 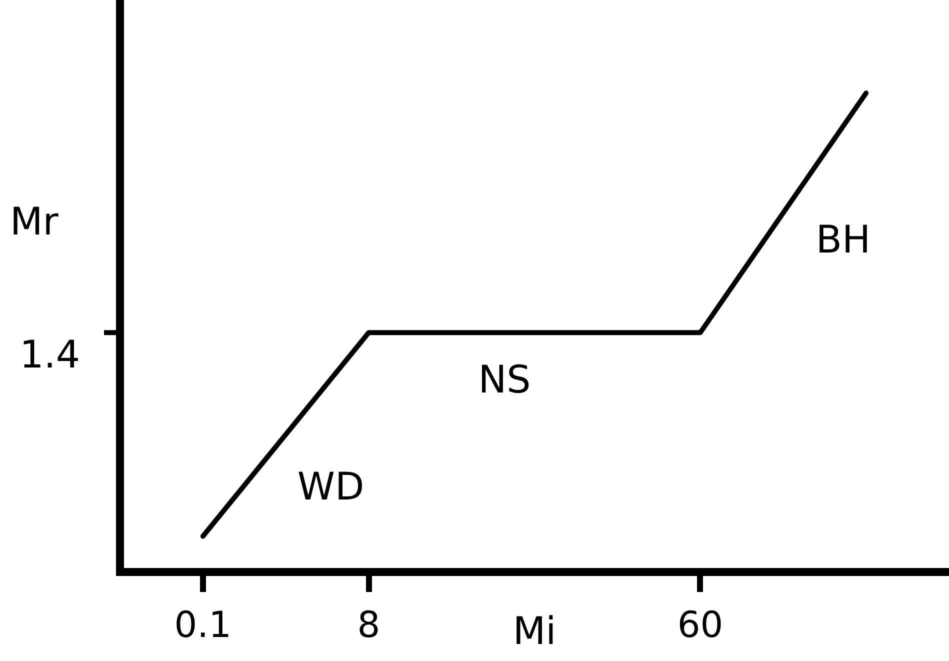 What do you see at coordinates (330, 486) in the screenshot?
I see `annotation: WD` at bounding box center [330, 486].